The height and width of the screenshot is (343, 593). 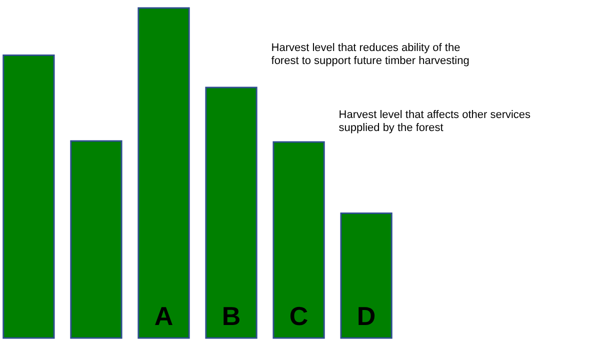 I want to click on x-tick-label: B, so click(x=231, y=316).